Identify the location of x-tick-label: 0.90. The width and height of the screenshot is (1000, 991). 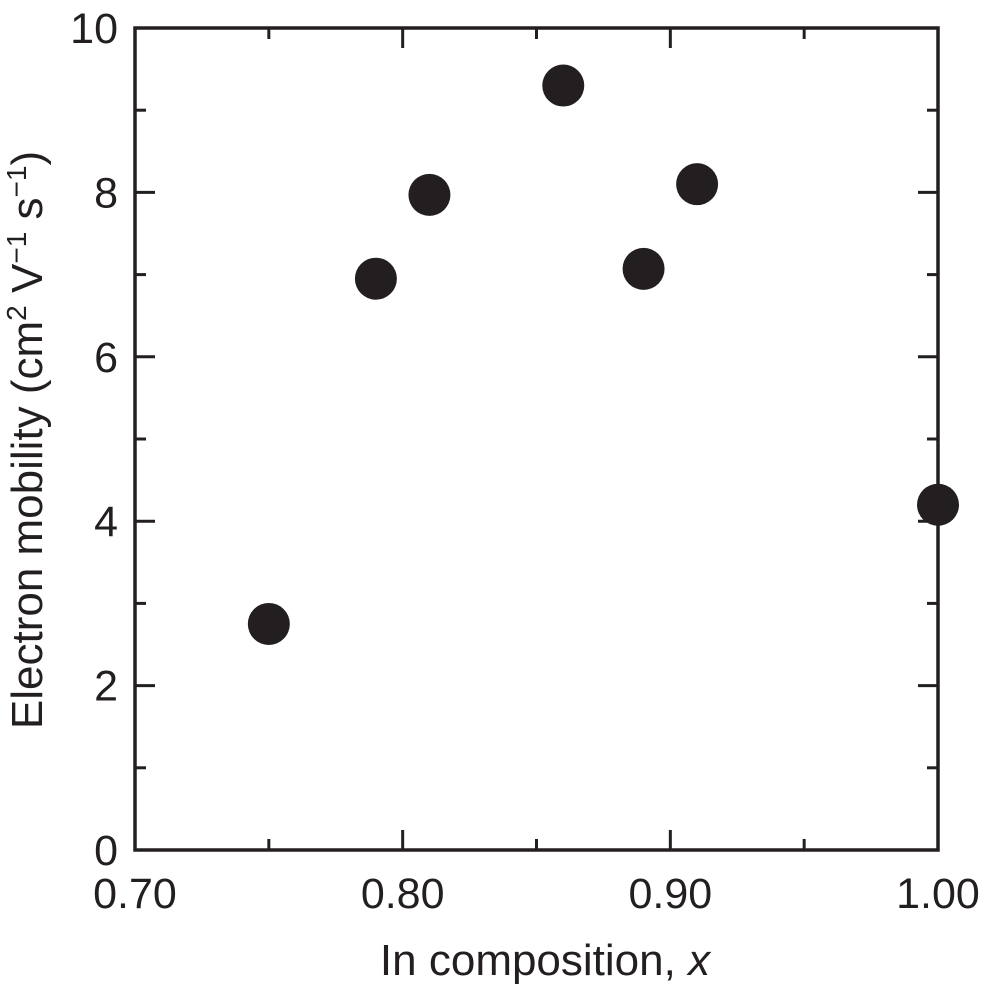
(670, 894).